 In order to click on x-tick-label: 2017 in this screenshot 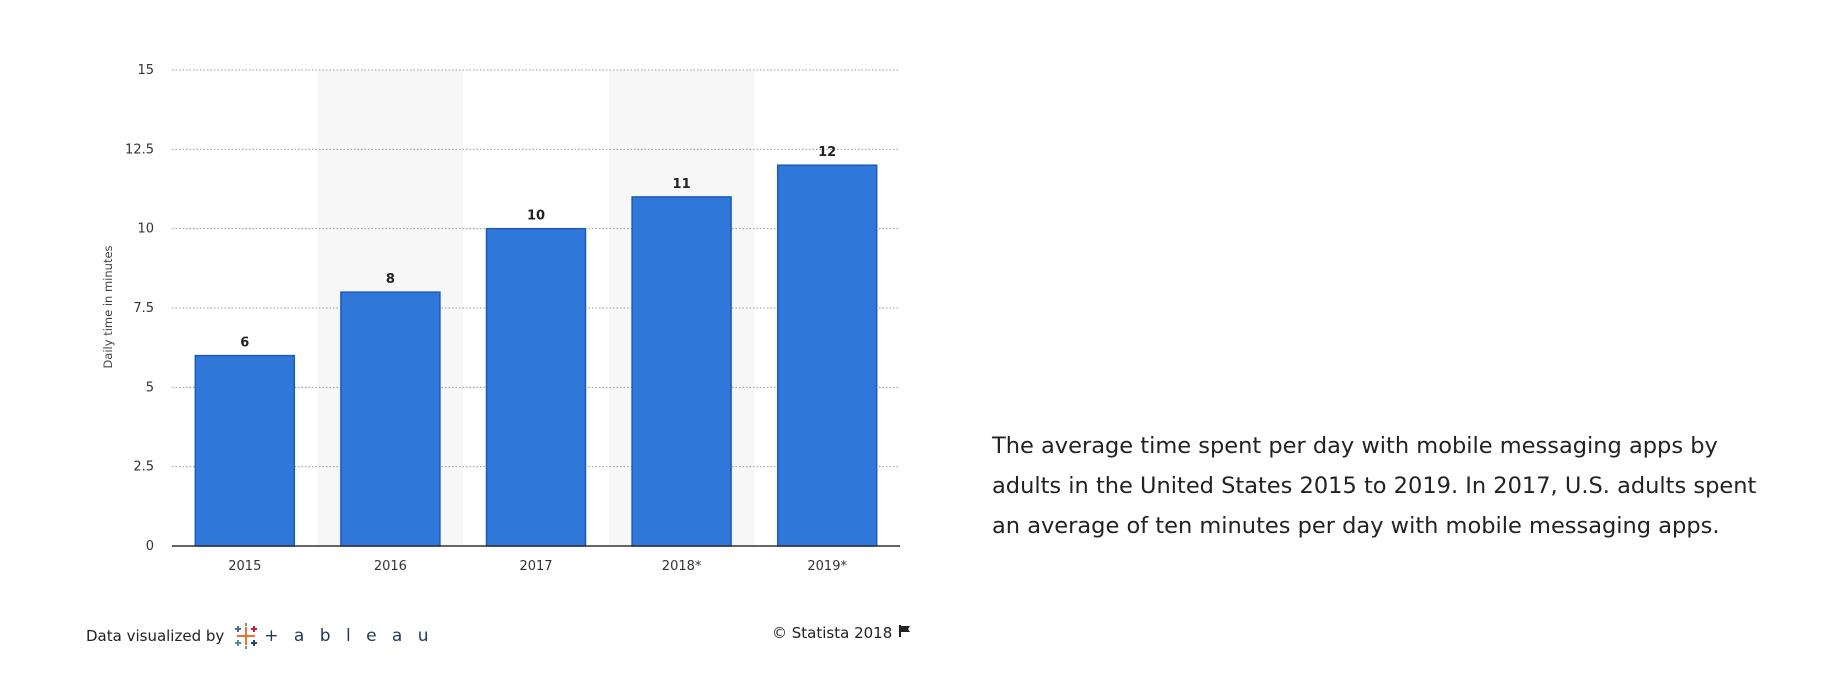, I will do `click(535, 566)`.